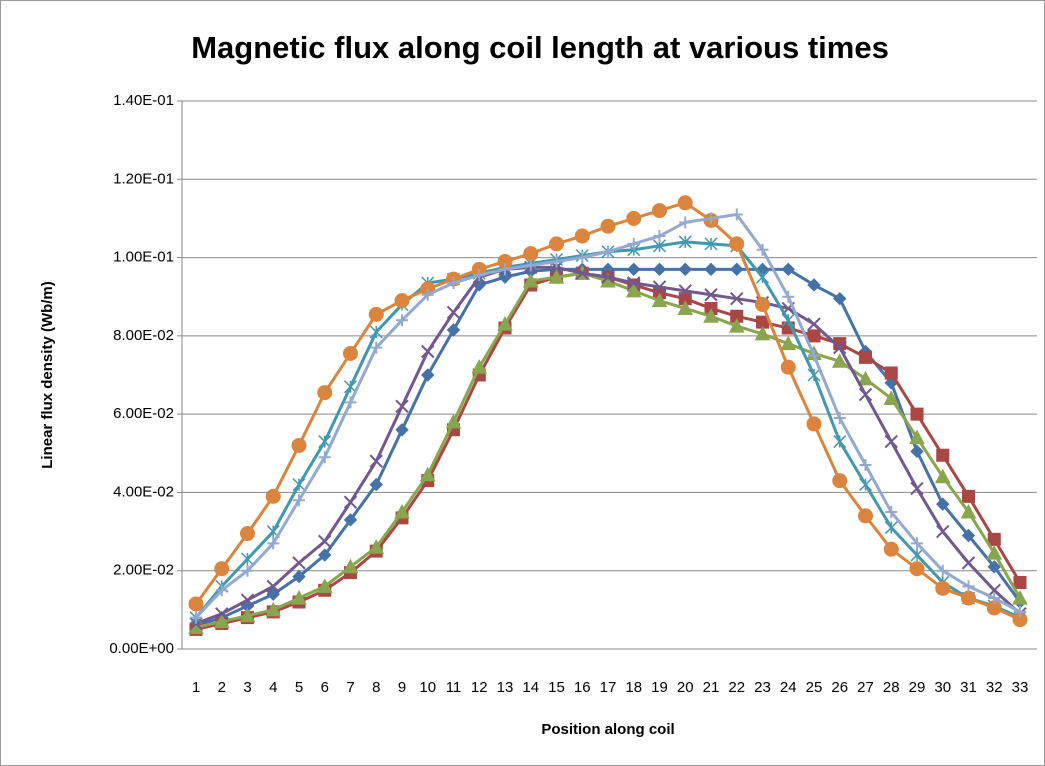 The height and width of the screenshot is (766, 1045). I want to click on x-tick-label: 10, so click(427, 687).